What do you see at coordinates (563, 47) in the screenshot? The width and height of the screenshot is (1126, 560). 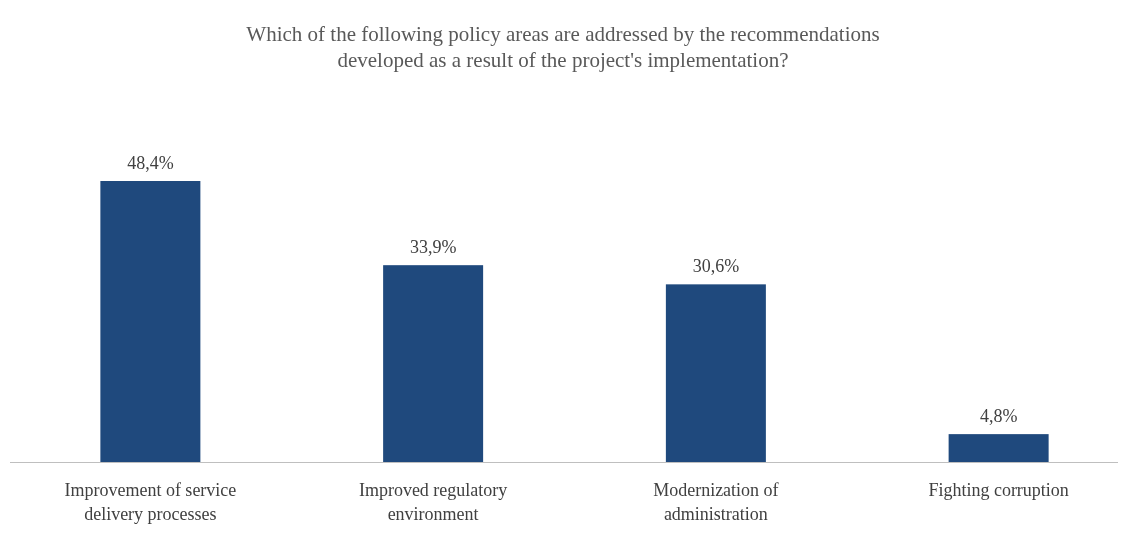 I see `chart-title: Which of the following policy areas are addressed by the recommendations developed as a result of the project's implementation?` at bounding box center [563, 47].